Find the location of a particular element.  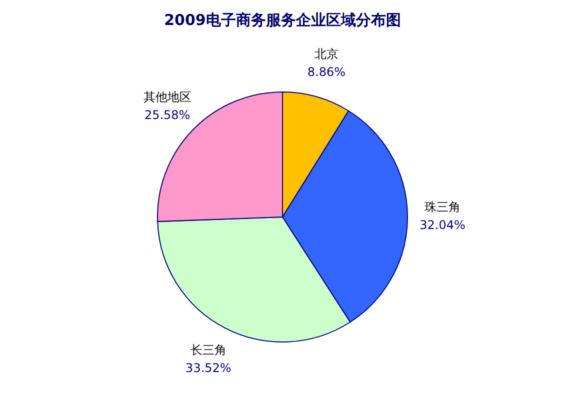

slice-label: 其他地区 is located at coordinates (167, 97).